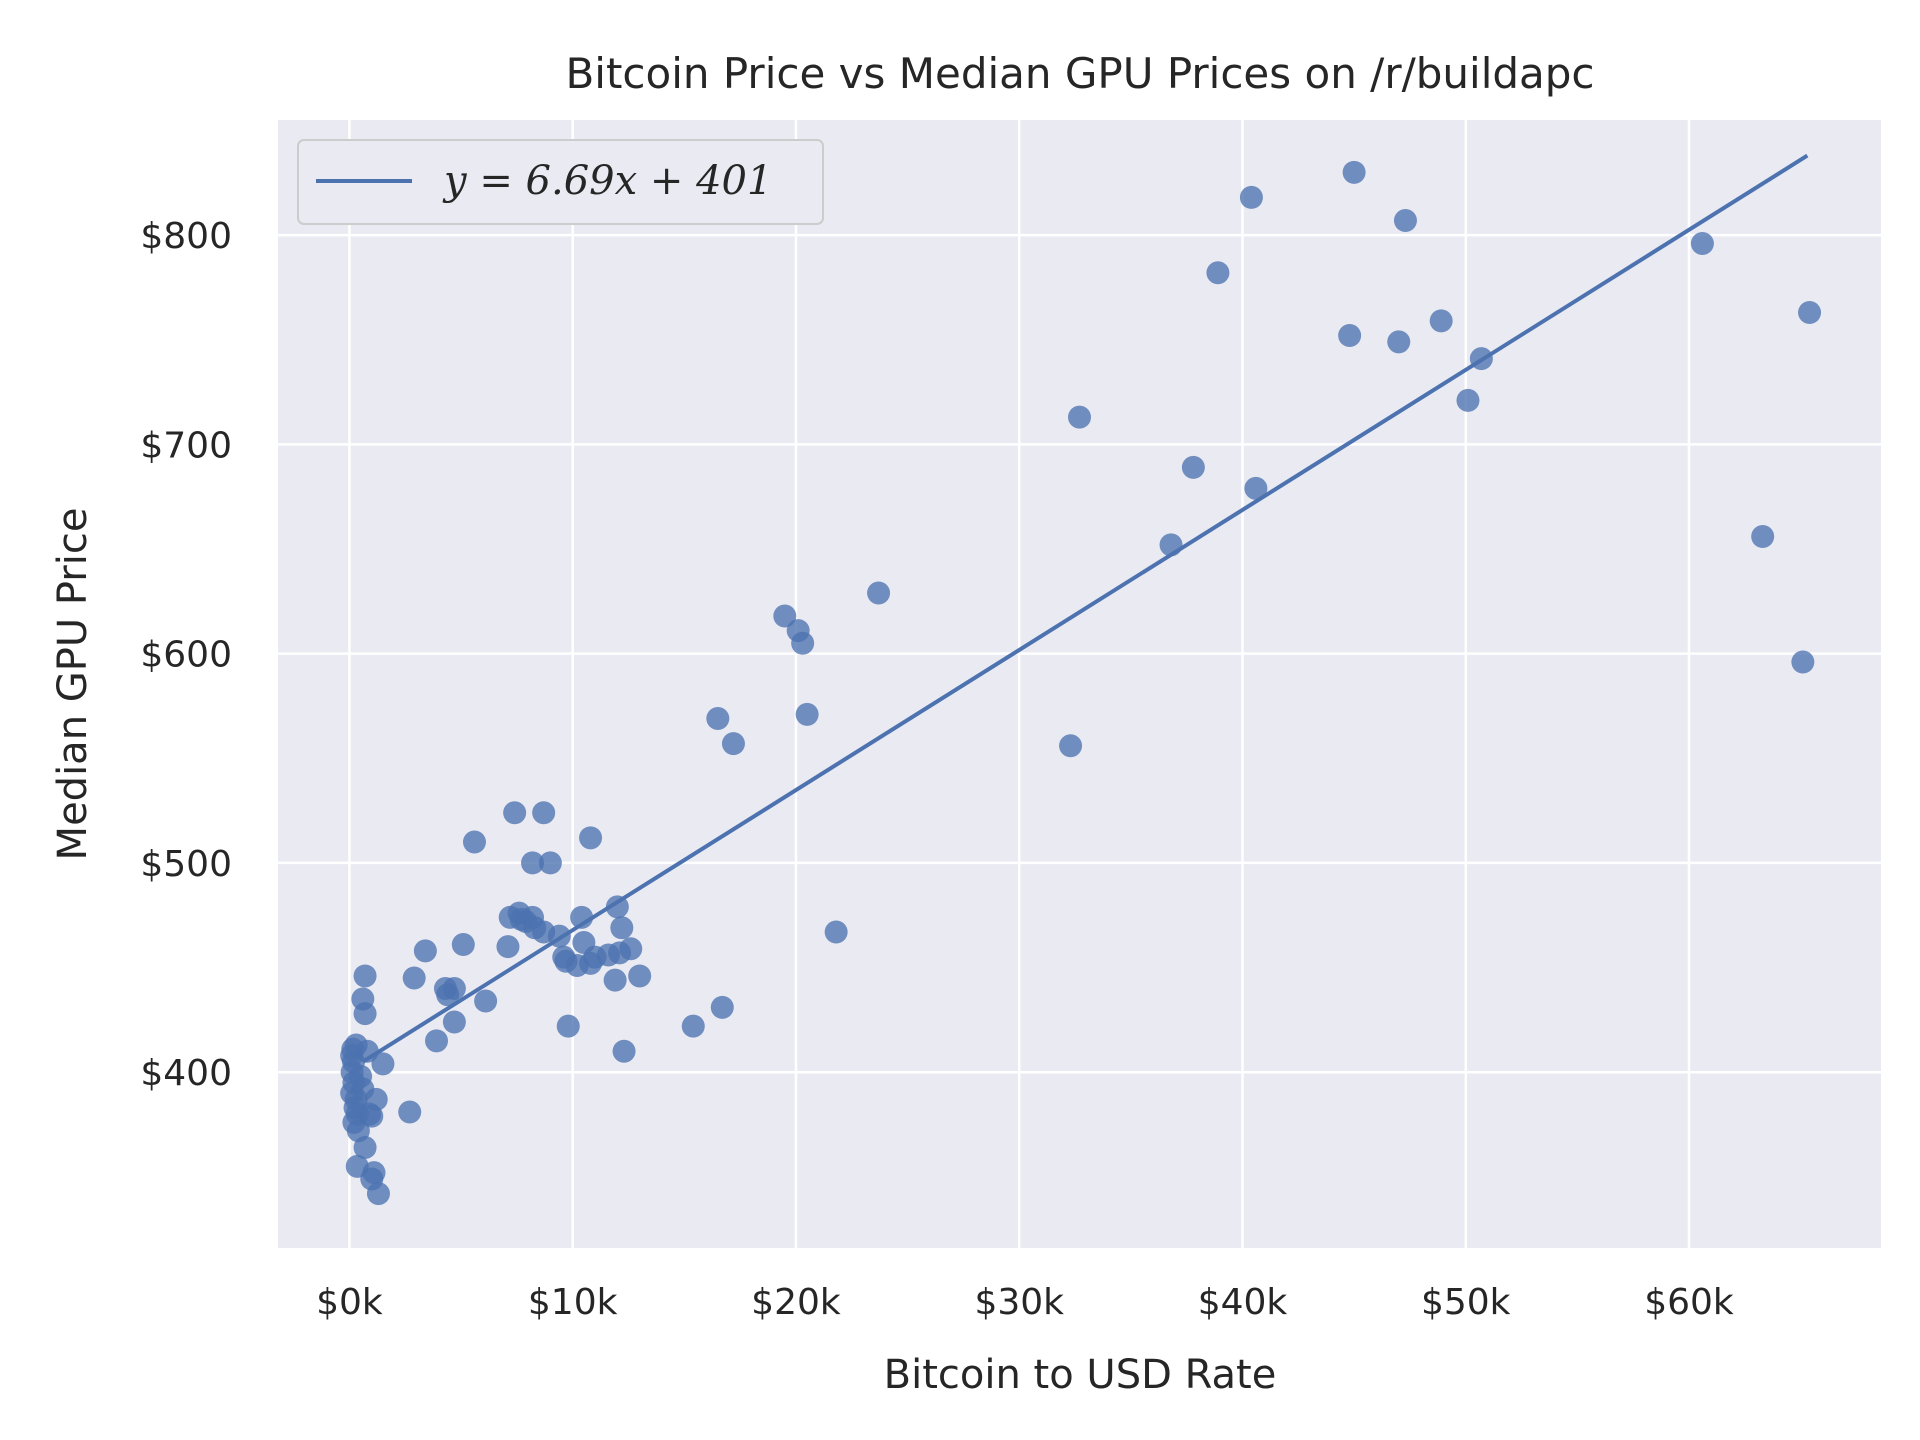  I want to click on legend: y = 6.69x + 401, so click(560, 182).